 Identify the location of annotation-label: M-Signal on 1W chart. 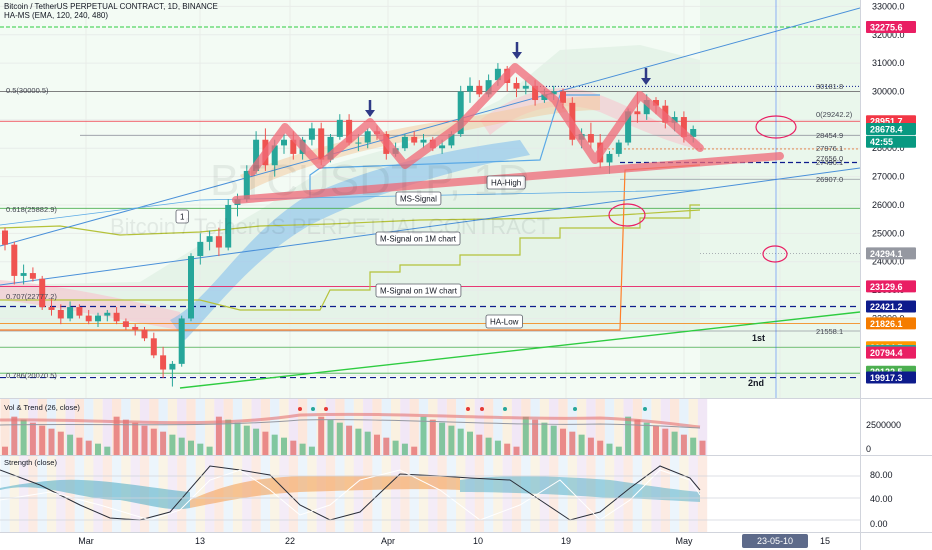
(419, 291).